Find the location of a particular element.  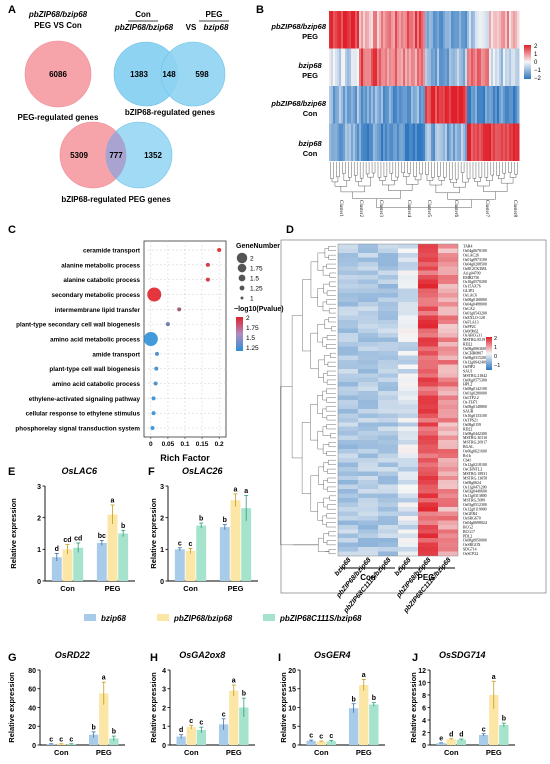

gene-label: Os12g0642400 is located at coordinates (475, 362).